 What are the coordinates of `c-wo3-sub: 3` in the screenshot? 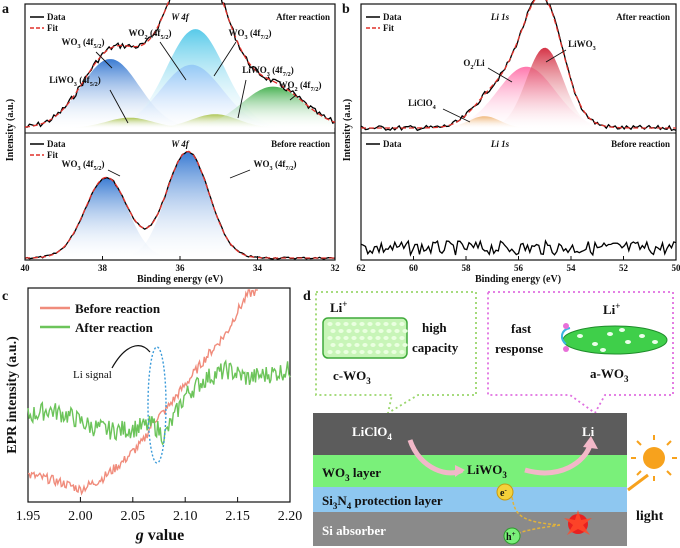 It's located at (368, 381).